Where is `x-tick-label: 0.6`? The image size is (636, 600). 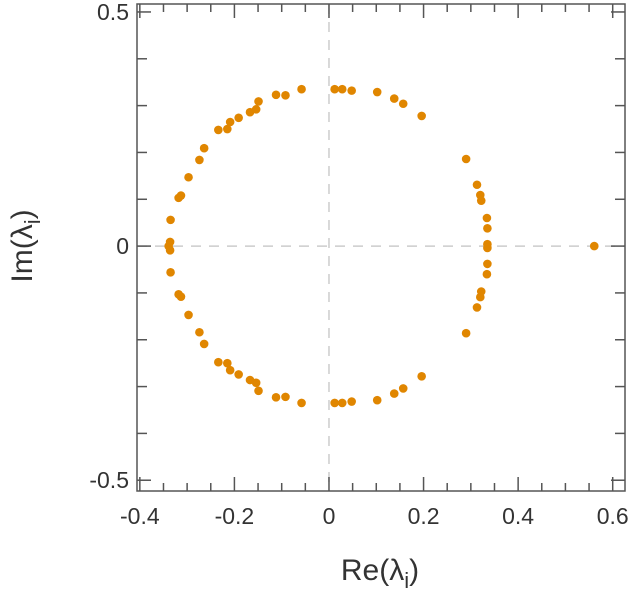 x-tick-label: 0.6 is located at coordinates (613, 516).